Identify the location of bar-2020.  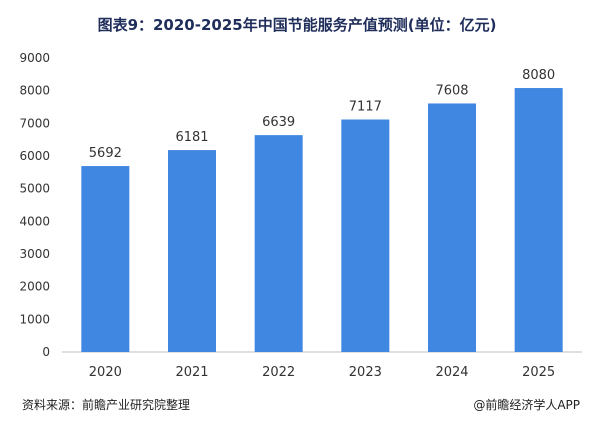
(105, 259).